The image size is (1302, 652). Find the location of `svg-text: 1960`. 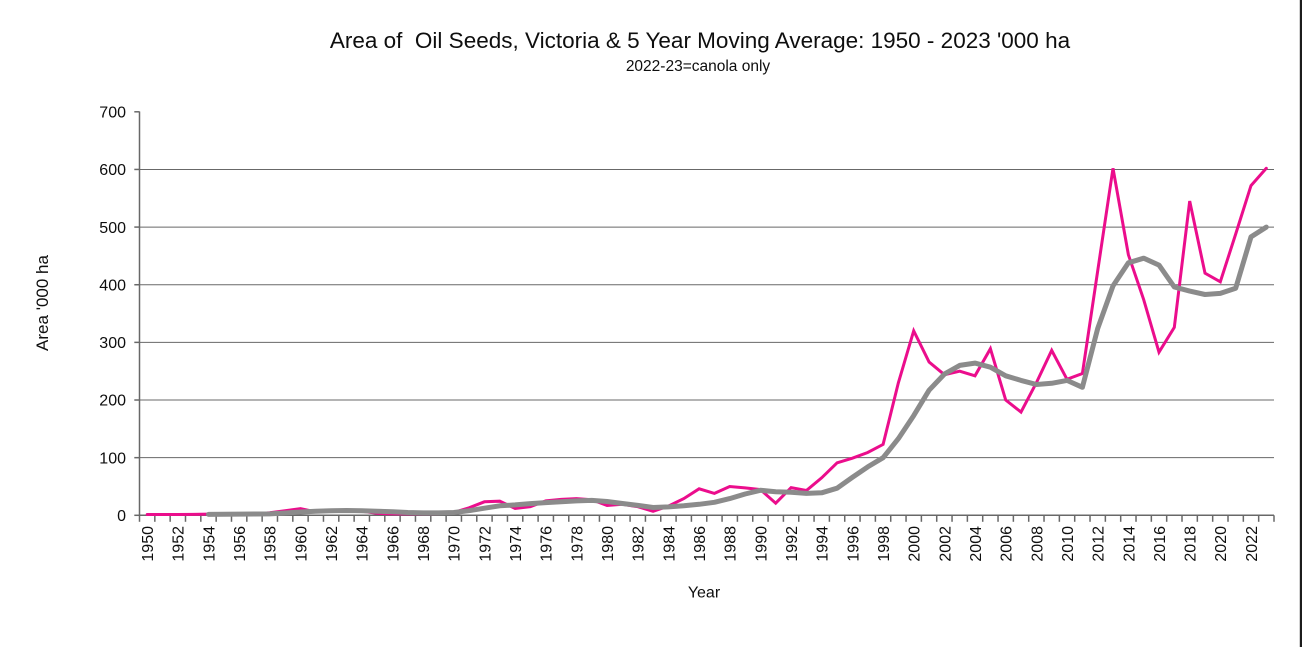

svg-text: 1960 is located at coordinates (301, 544).